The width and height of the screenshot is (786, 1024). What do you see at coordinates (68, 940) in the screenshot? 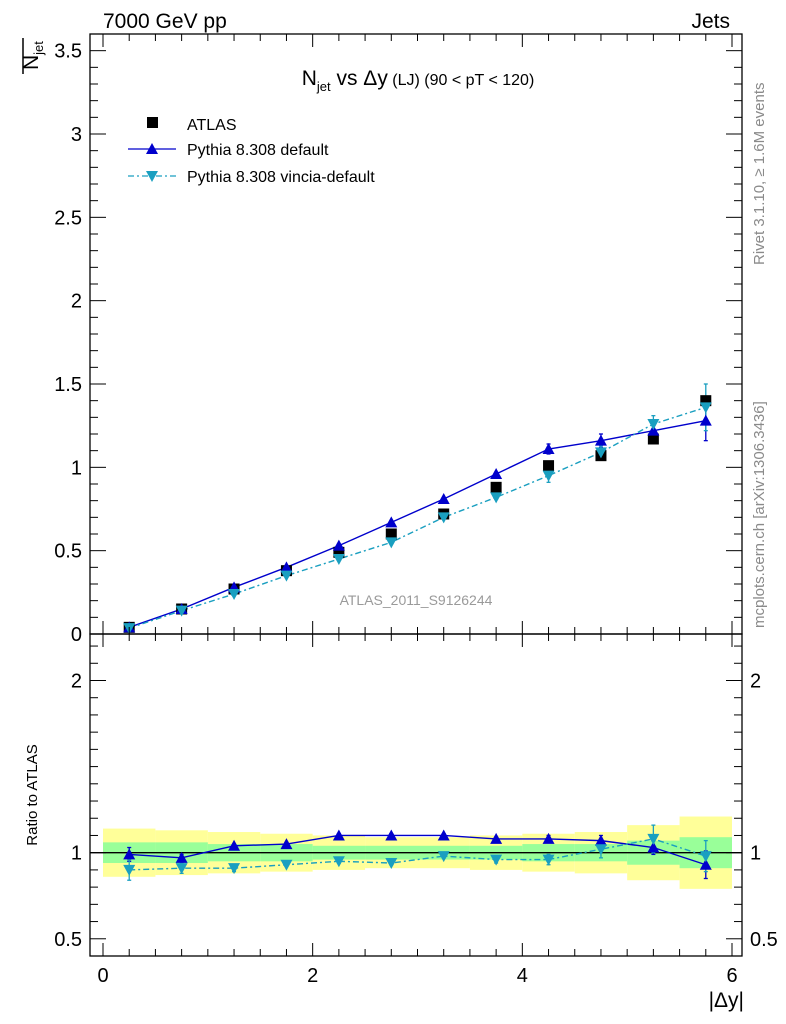
I see `ratio-y-tick-label-left: 0.5` at bounding box center [68, 940].